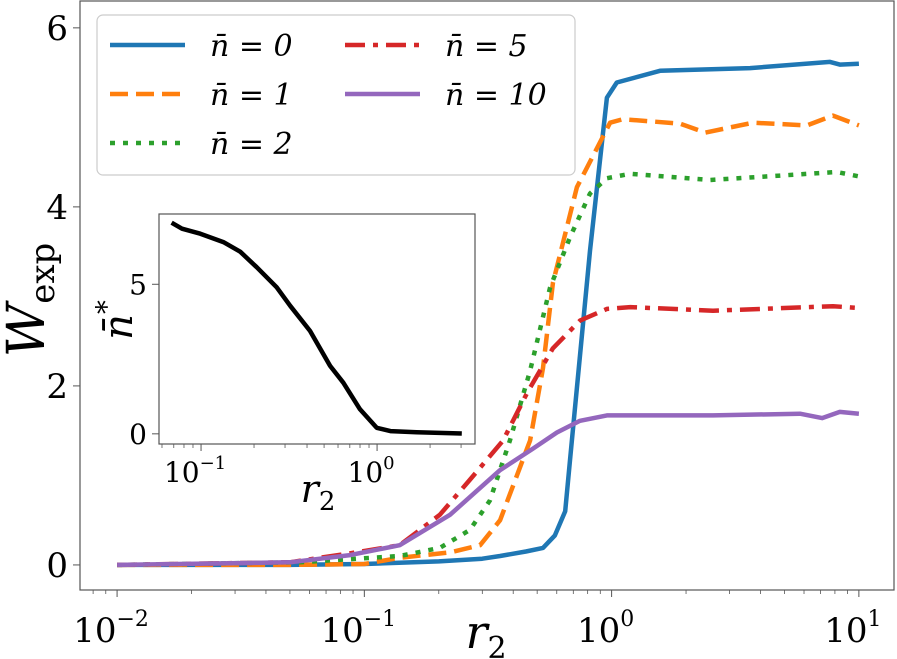  Describe the element at coordinates (138, 284) in the screenshot. I see `y-tick-label: 5` at that location.